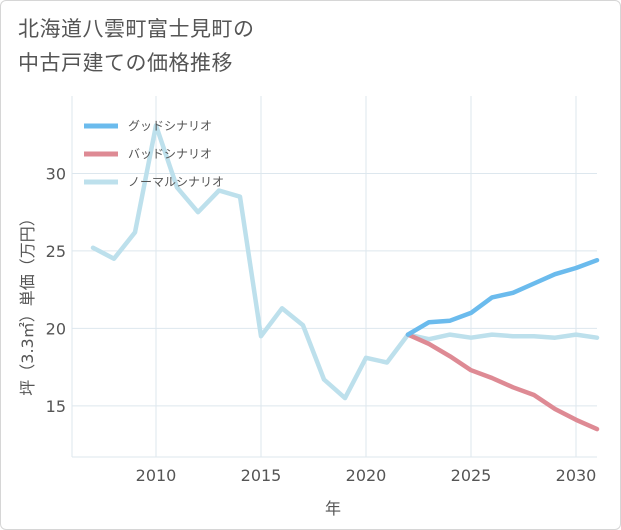 This screenshot has height=530, width=621. I want to click on series-line-good, so click(502, 297).